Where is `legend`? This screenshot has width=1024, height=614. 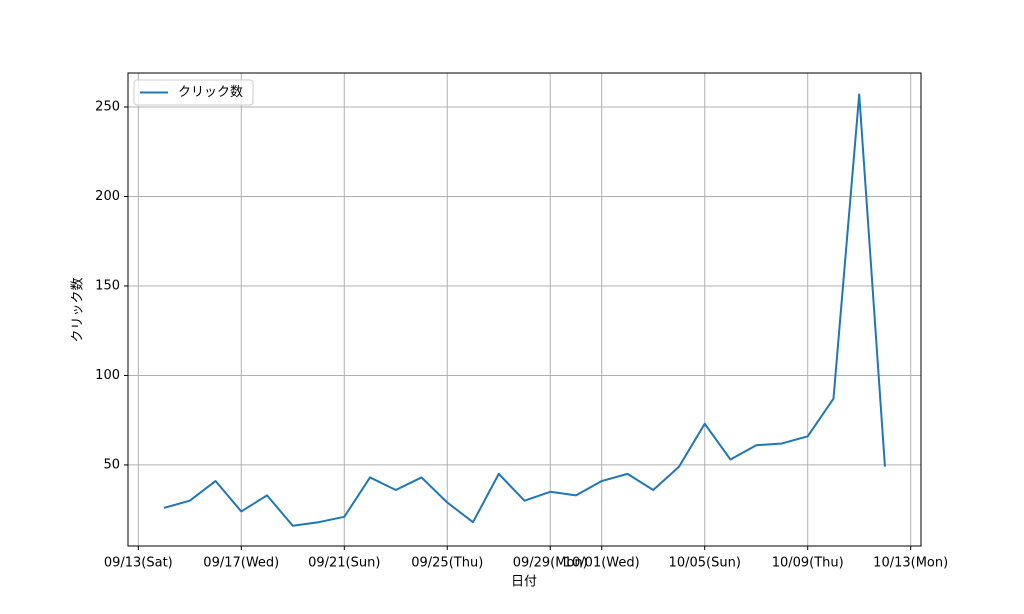 legend is located at coordinates (193, 92).